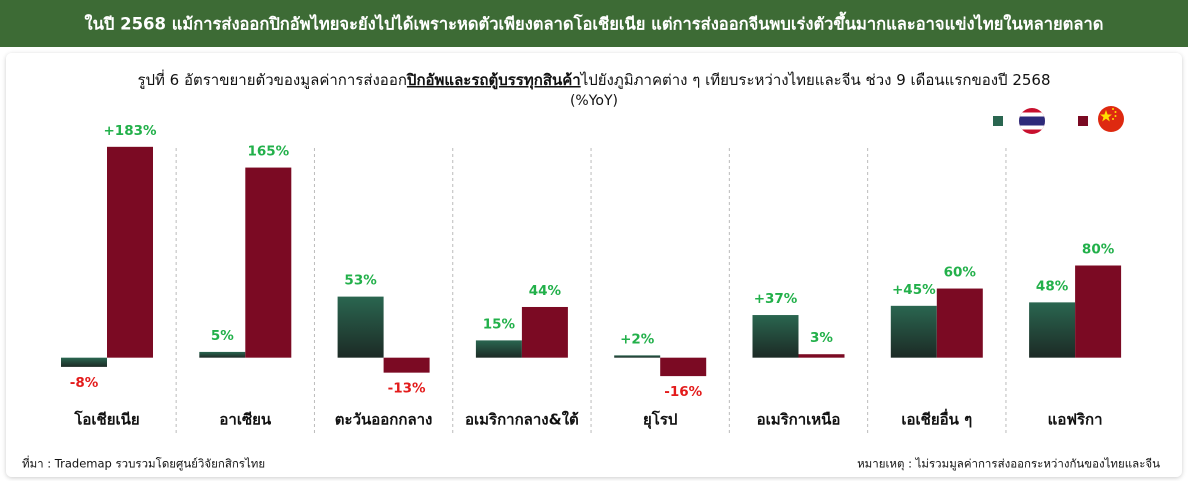 The width and height of the screenshot is (1188, 485). Describe the element at coordinates (821, 338) in the screenshot. I see `value-label: 3%` at that location.